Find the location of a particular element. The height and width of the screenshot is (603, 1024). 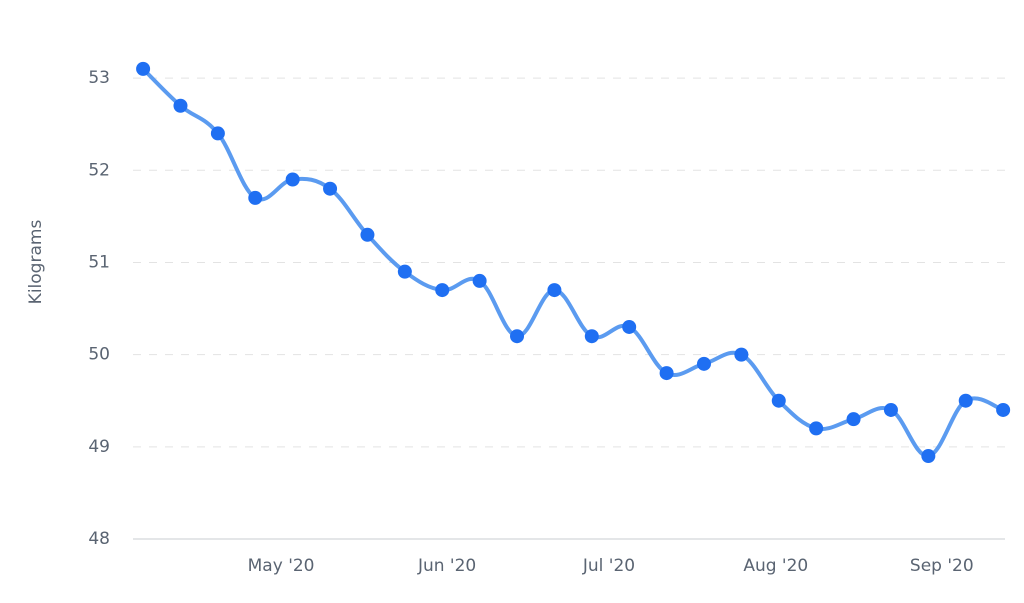

y-tick-label: 53 is located at coordinates (99, 78).